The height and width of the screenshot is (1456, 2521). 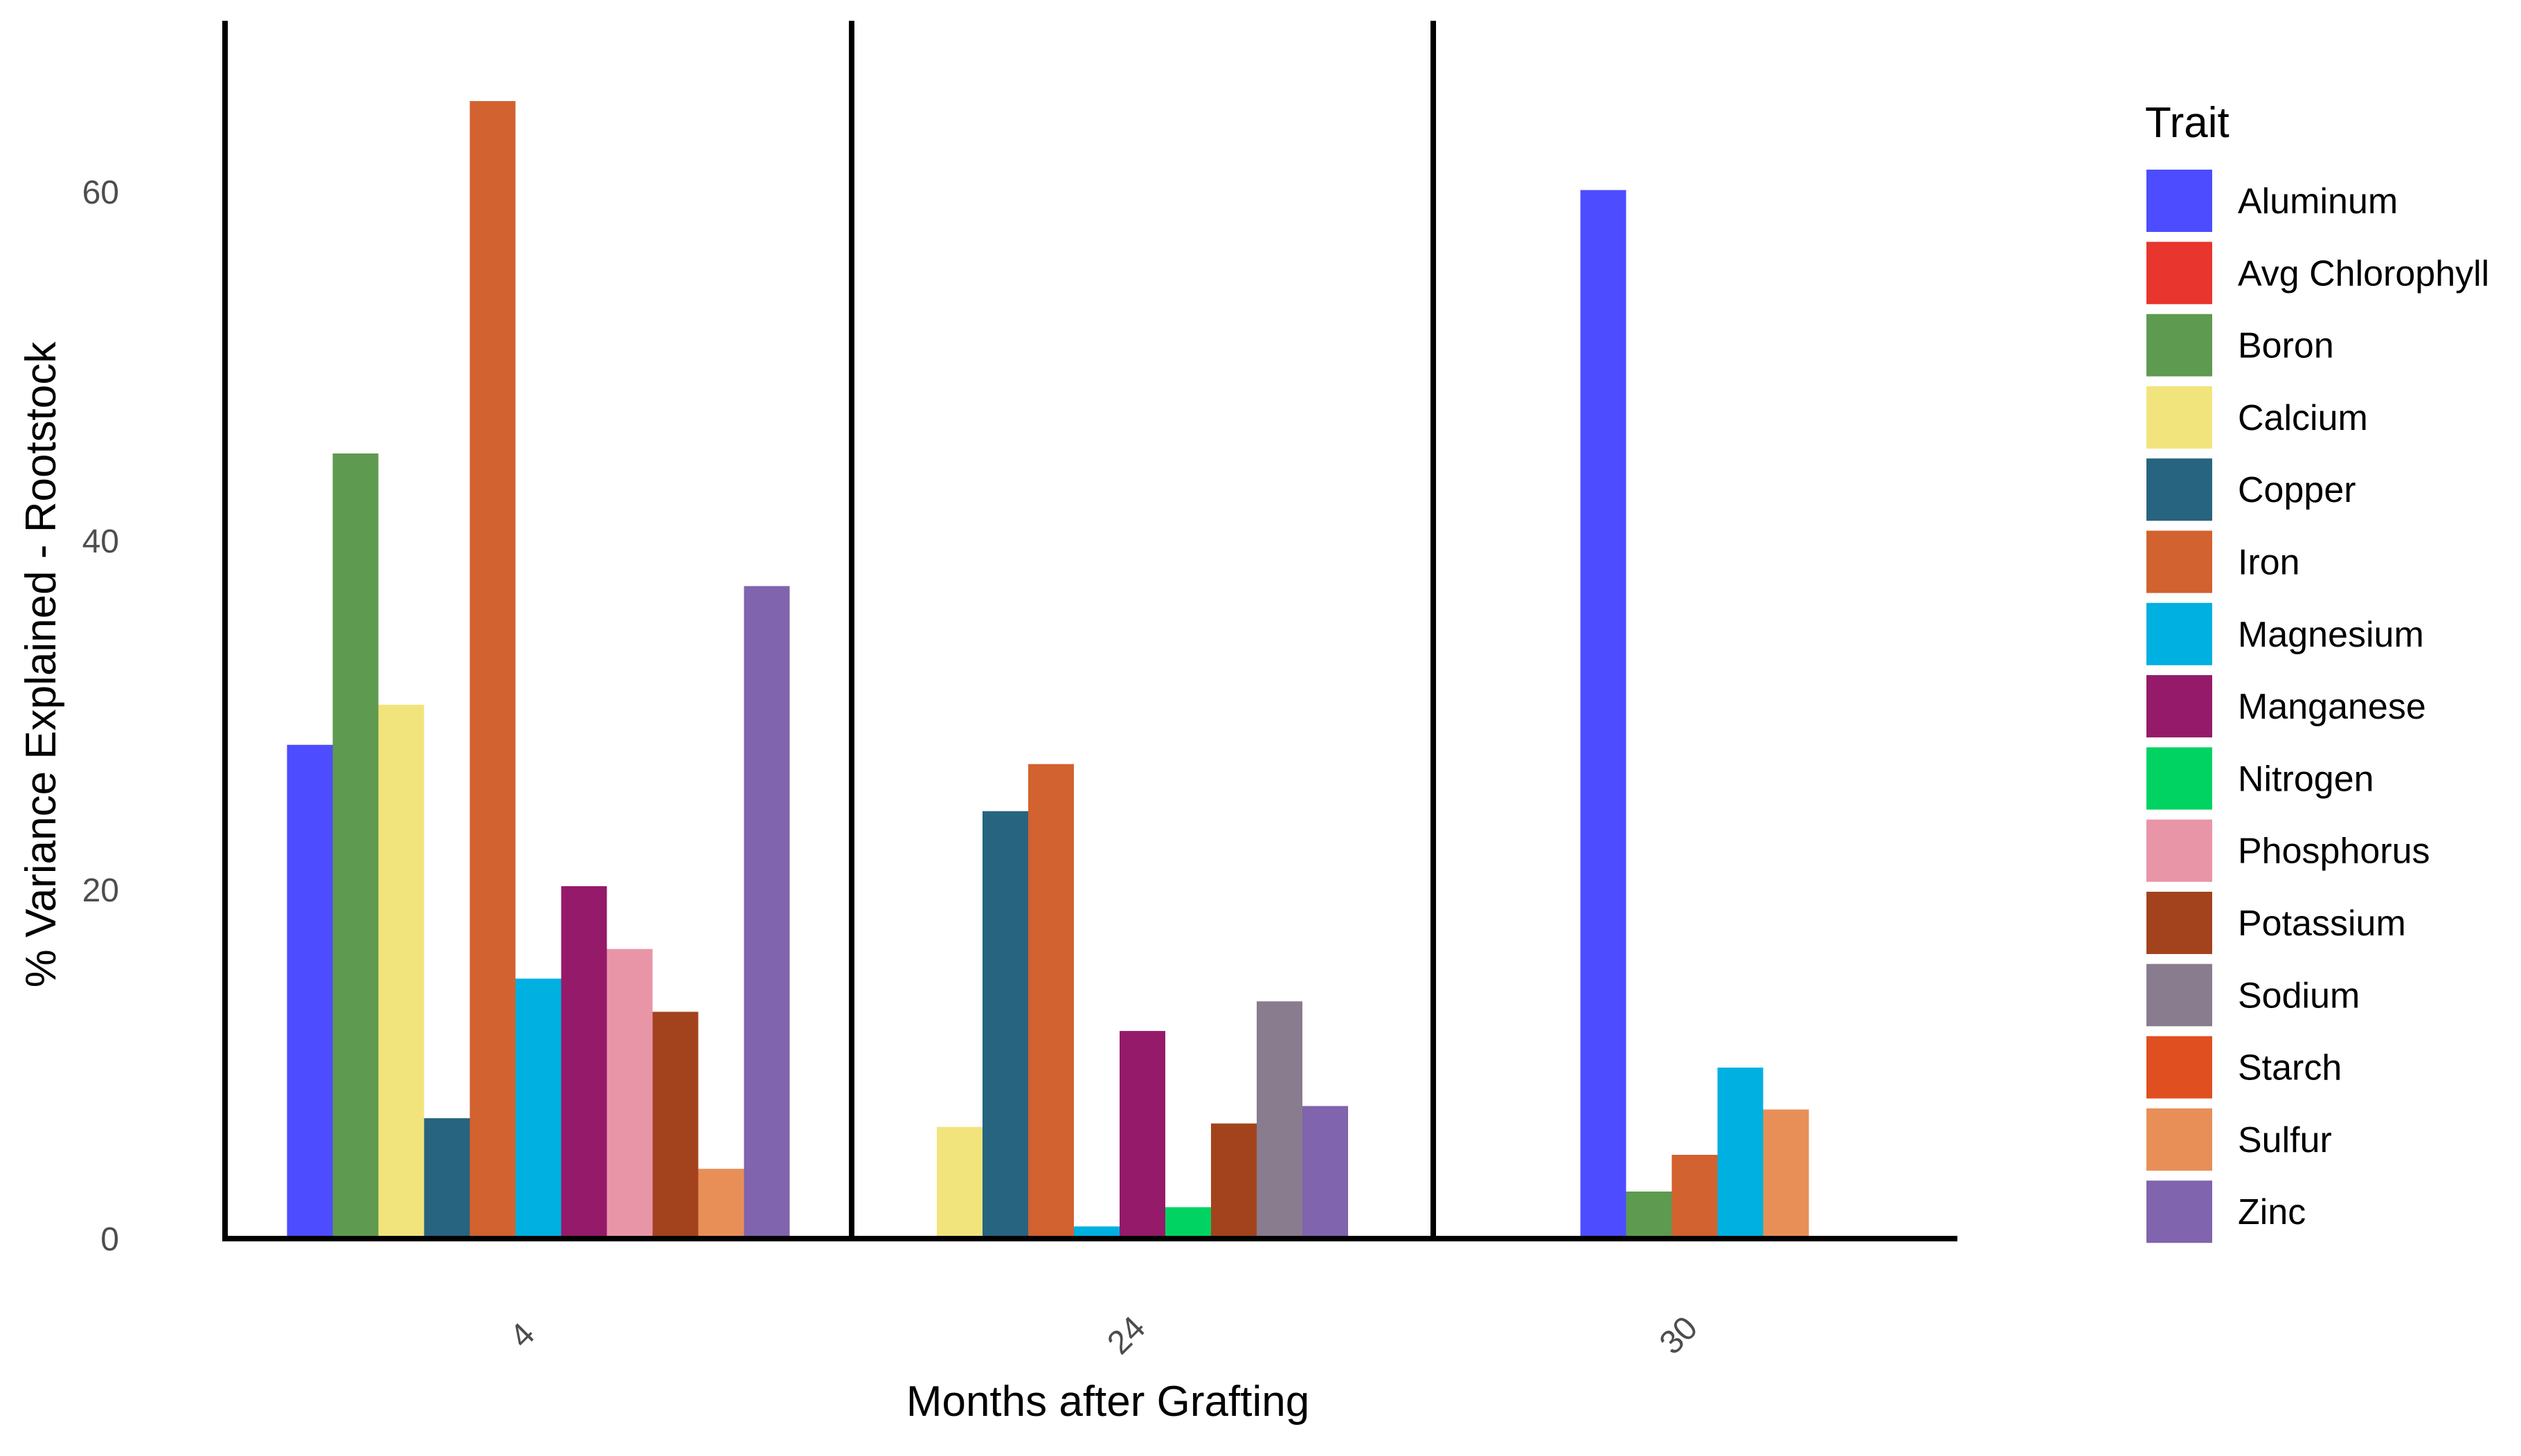 I want to click on legend-item: Copper, so click(x=2251, y=489).